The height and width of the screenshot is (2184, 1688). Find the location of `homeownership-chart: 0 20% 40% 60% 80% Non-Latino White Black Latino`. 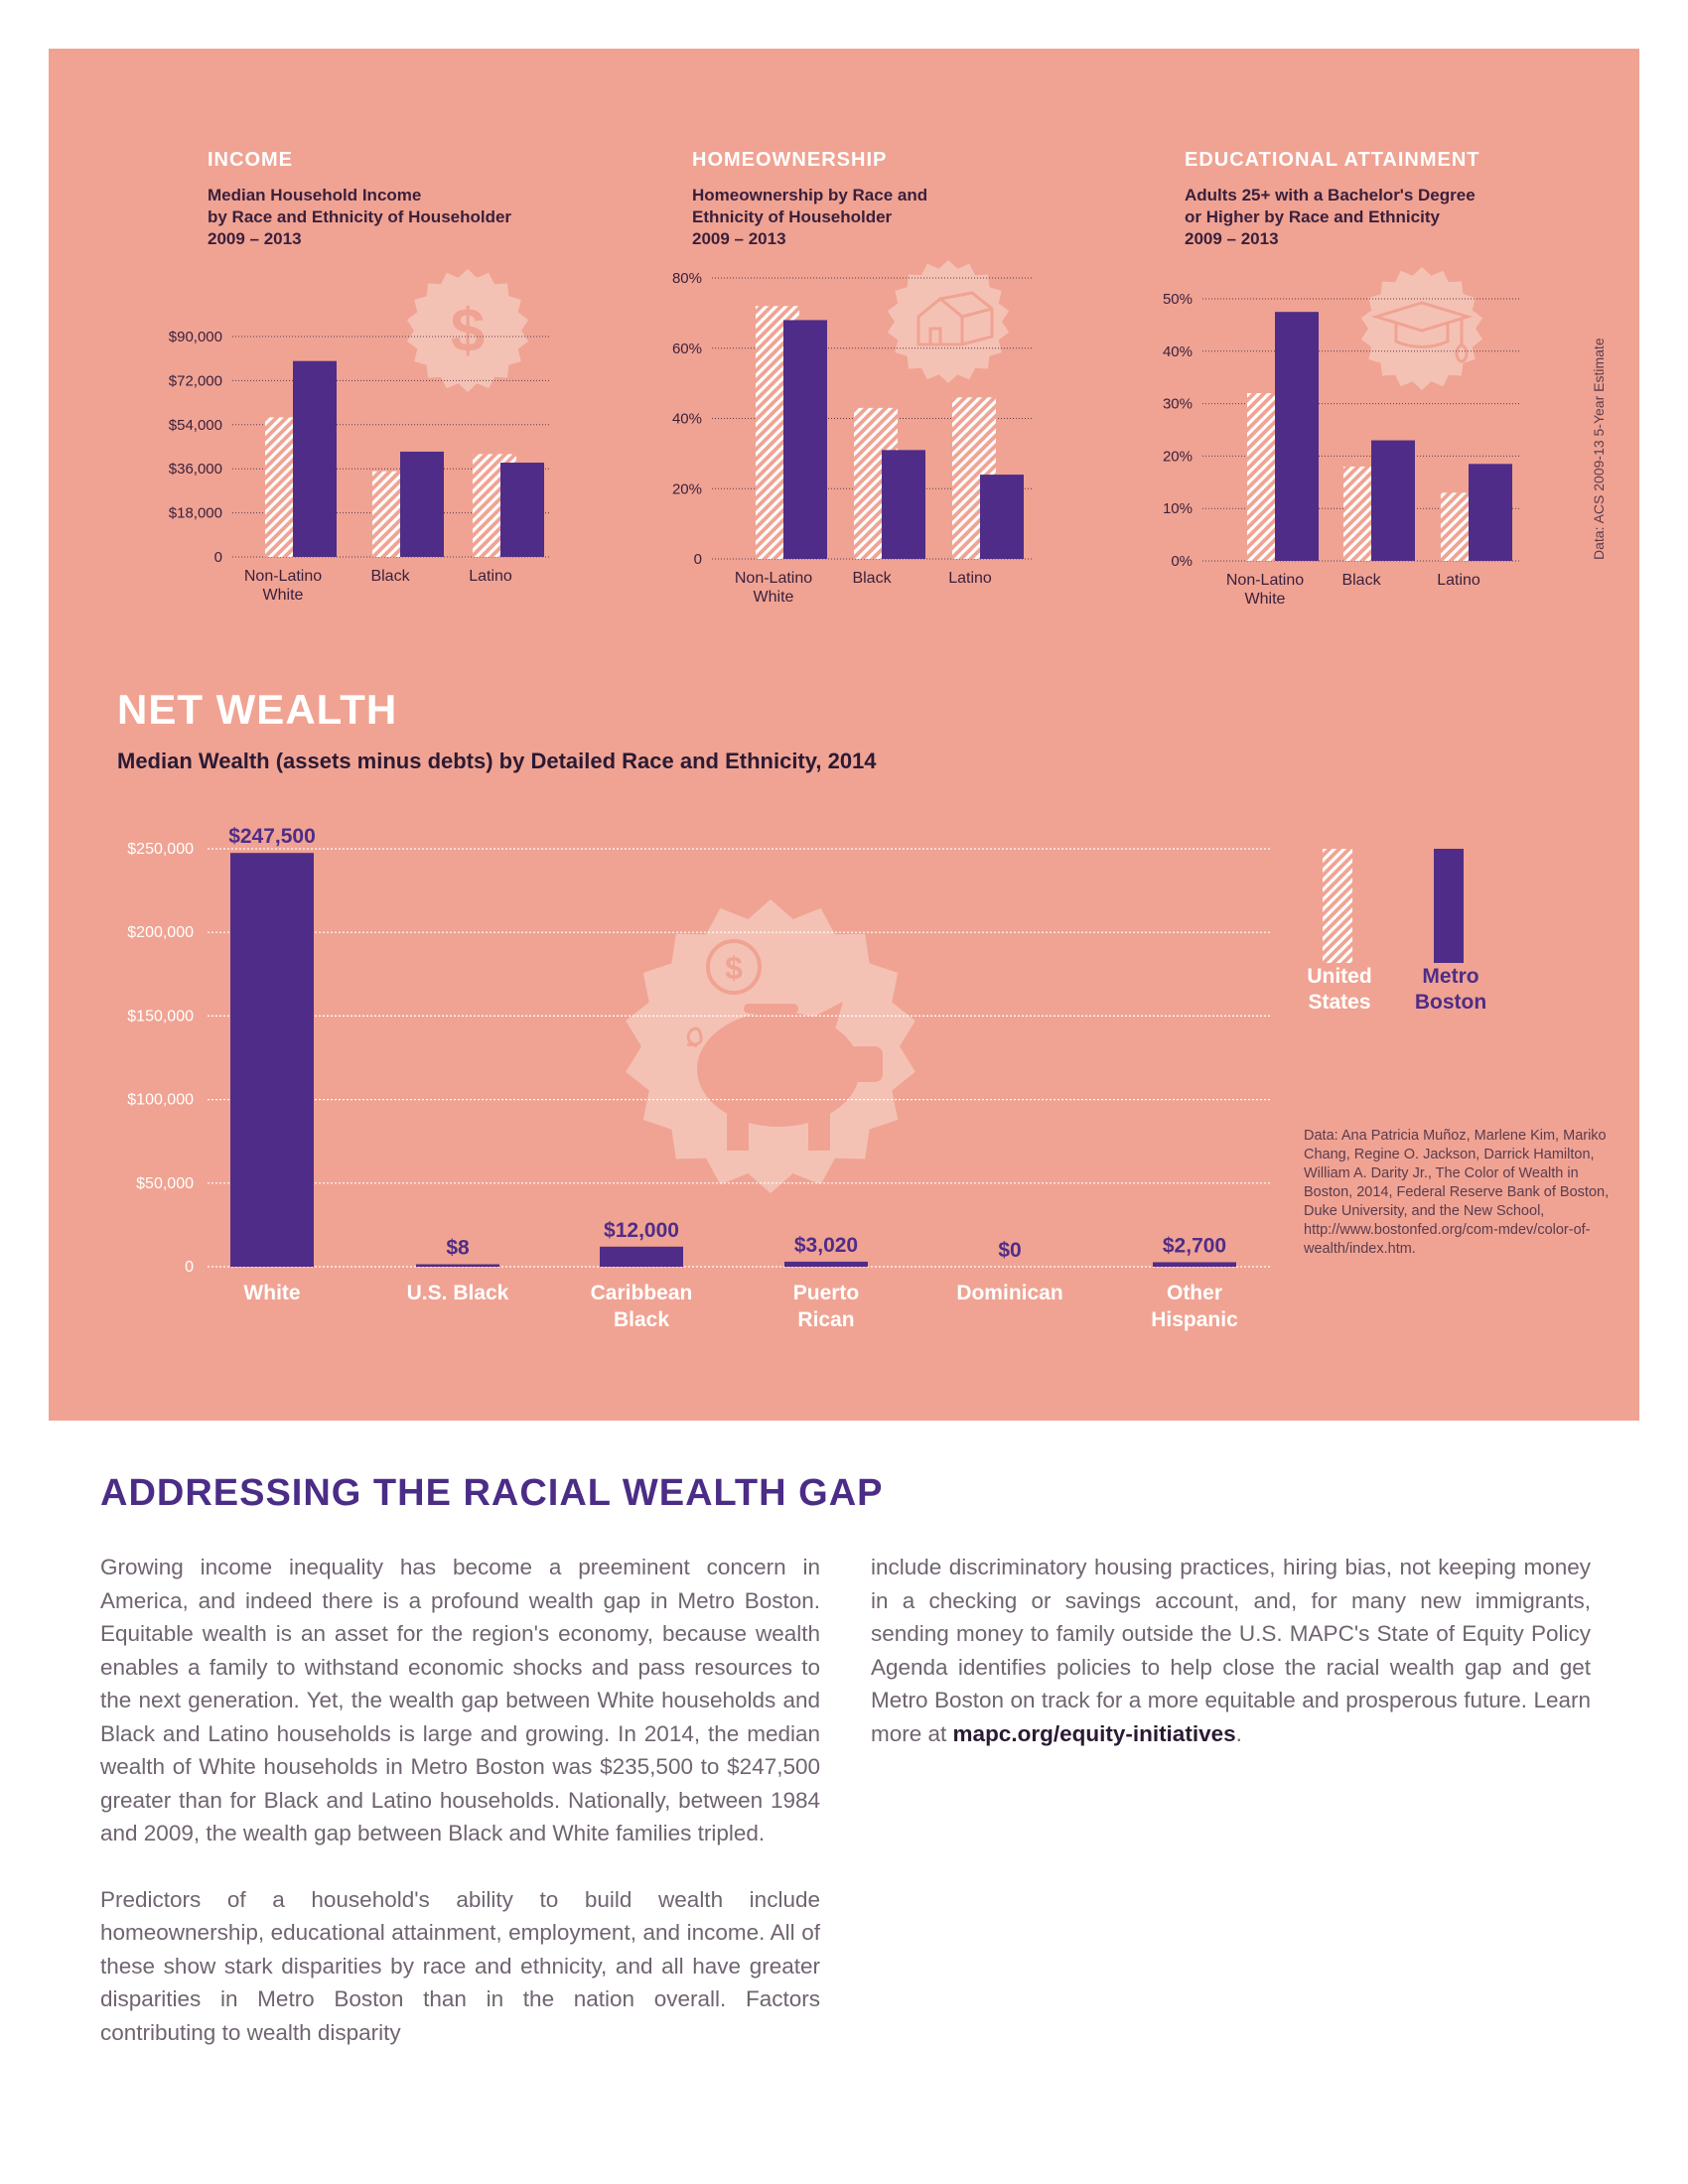

homeownership-chart: 0 20% 40% 60% 80% Non-Latino White Black Latino is located at coordinates (852, 438).